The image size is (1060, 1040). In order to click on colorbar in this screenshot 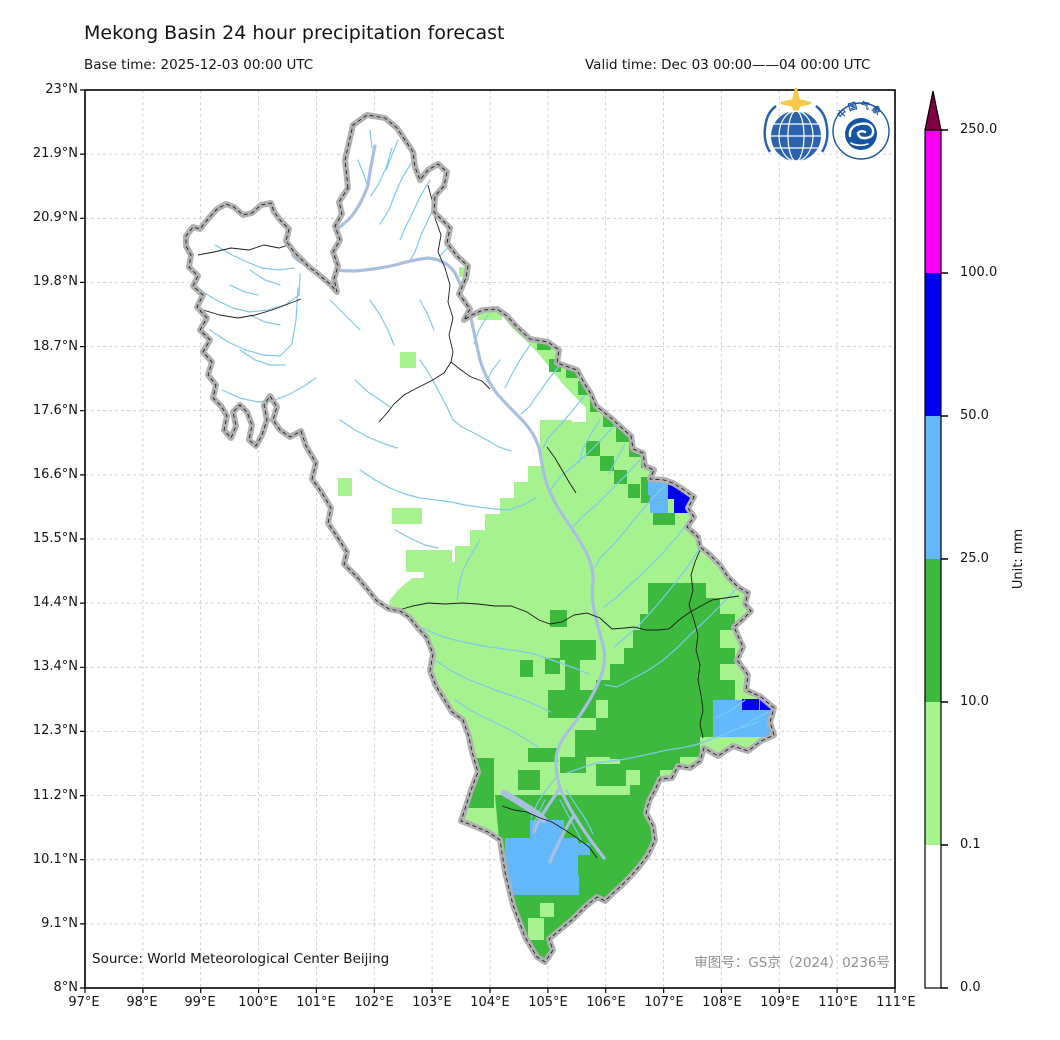, I will do `click(936, 539)`.